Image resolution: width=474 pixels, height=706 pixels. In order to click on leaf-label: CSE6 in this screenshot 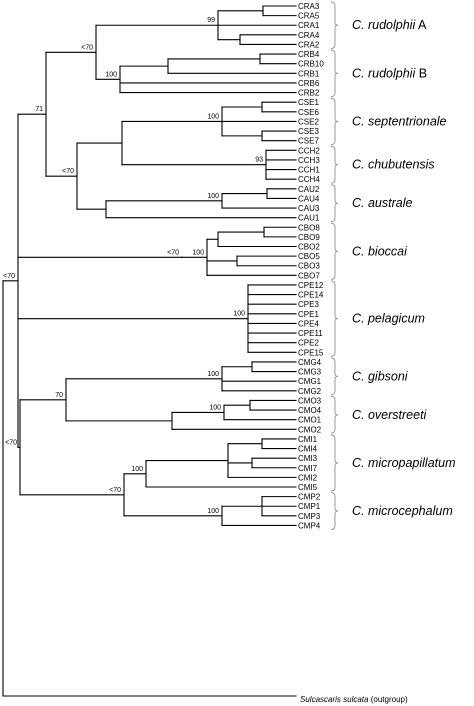, I will do `click(308, 112)`.